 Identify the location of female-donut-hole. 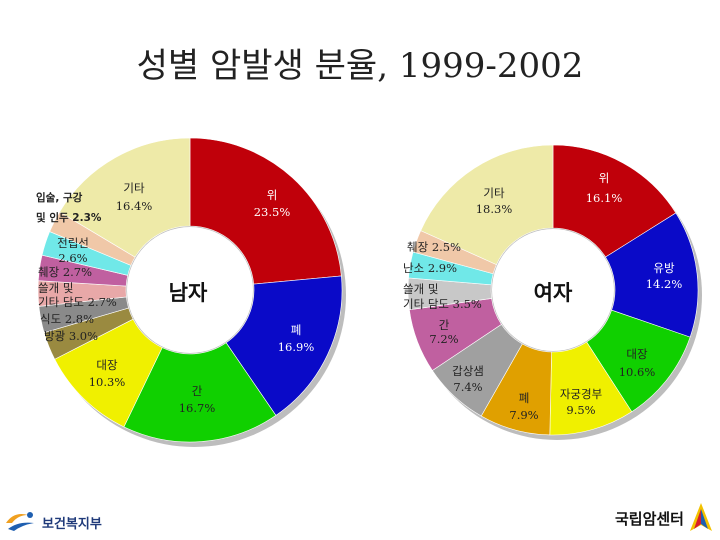
(553, 290).